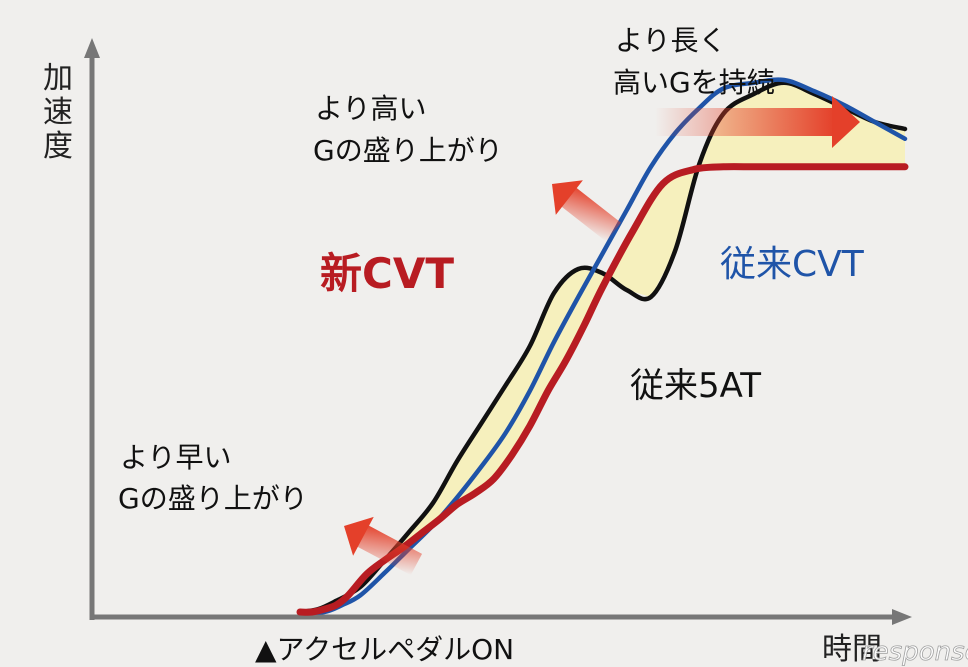  Describe the element at coordinates (902, 617) in the screenshot. I see `x-axis-arrow` at that location.